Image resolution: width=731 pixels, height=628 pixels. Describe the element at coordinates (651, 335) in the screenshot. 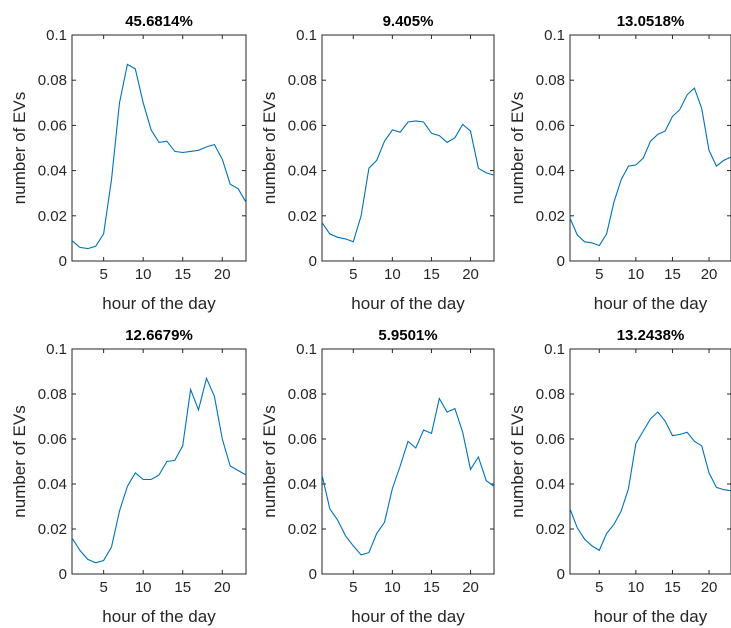

I see `chart-title: 13.2438%` at that location.